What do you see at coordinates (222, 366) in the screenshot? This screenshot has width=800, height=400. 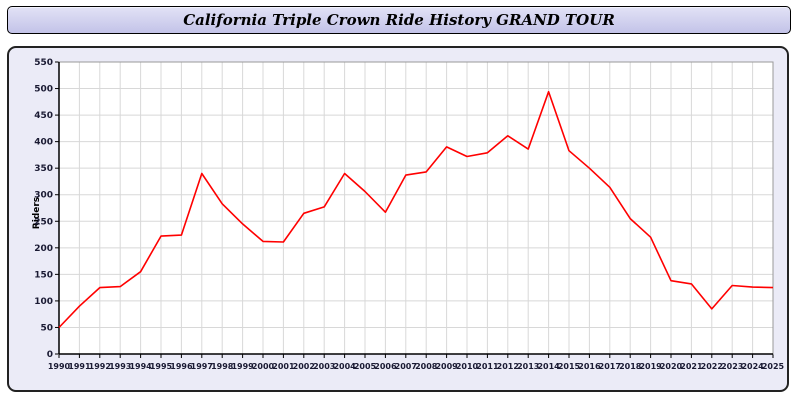 I see `x-tick-label: 1998` at bounding box center [222, 366].